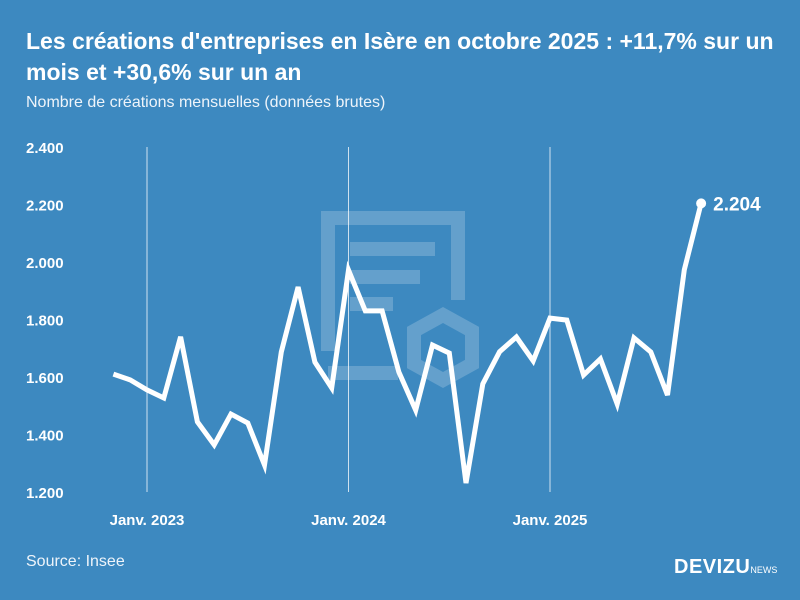 Image resolution: width=800 pixels, height=600 pixels. What do you see at coordinates (45, 148) in the screenshot?
I see `y-tick-label: 2.400` at bounding box center [45, 148].